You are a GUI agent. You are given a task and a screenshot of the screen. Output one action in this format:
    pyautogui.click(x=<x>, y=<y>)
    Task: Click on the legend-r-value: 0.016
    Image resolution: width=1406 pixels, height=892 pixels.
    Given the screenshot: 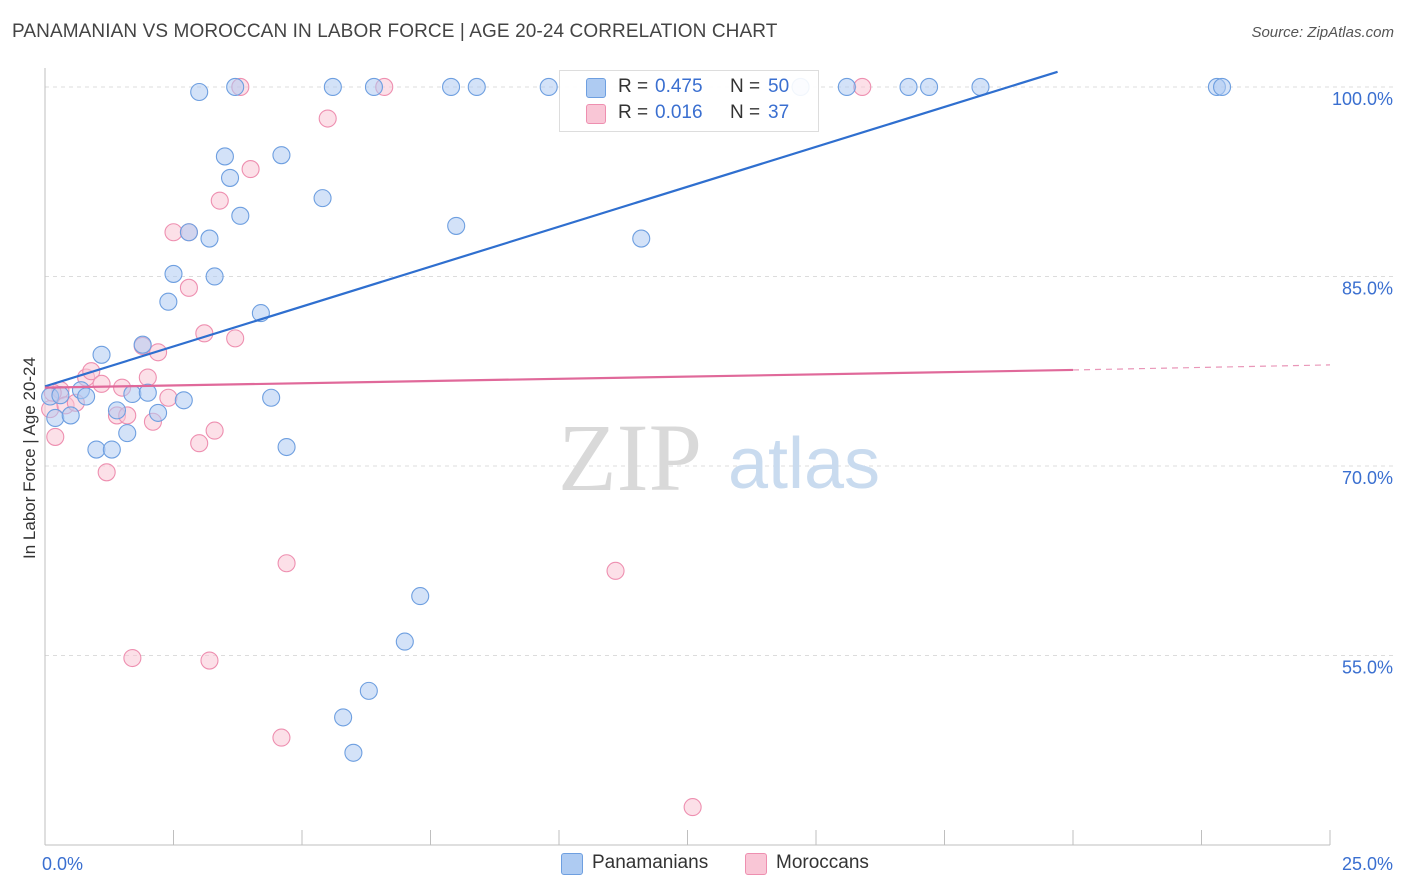 What is the action you would take?
    pyautogui.click(x=679, y=112)
    